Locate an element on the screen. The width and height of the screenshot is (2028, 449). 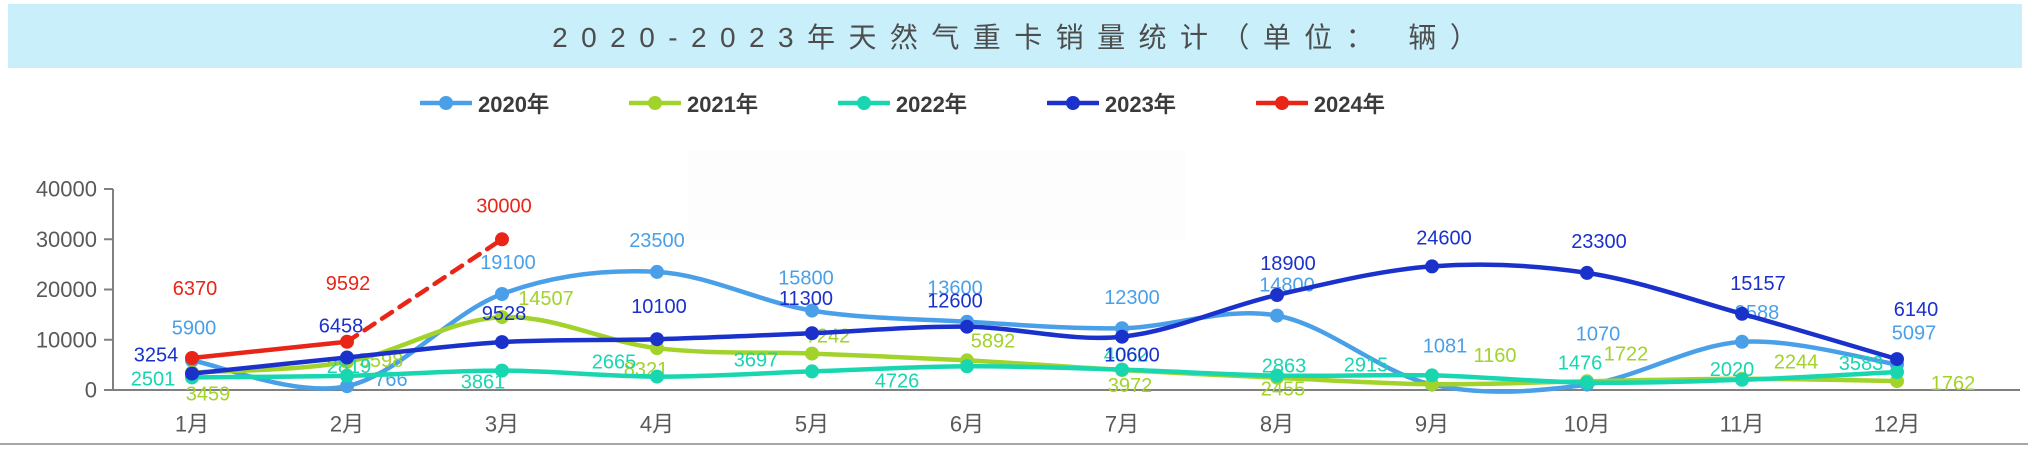
series-line-2022 is located at coordinates (1044, 375).